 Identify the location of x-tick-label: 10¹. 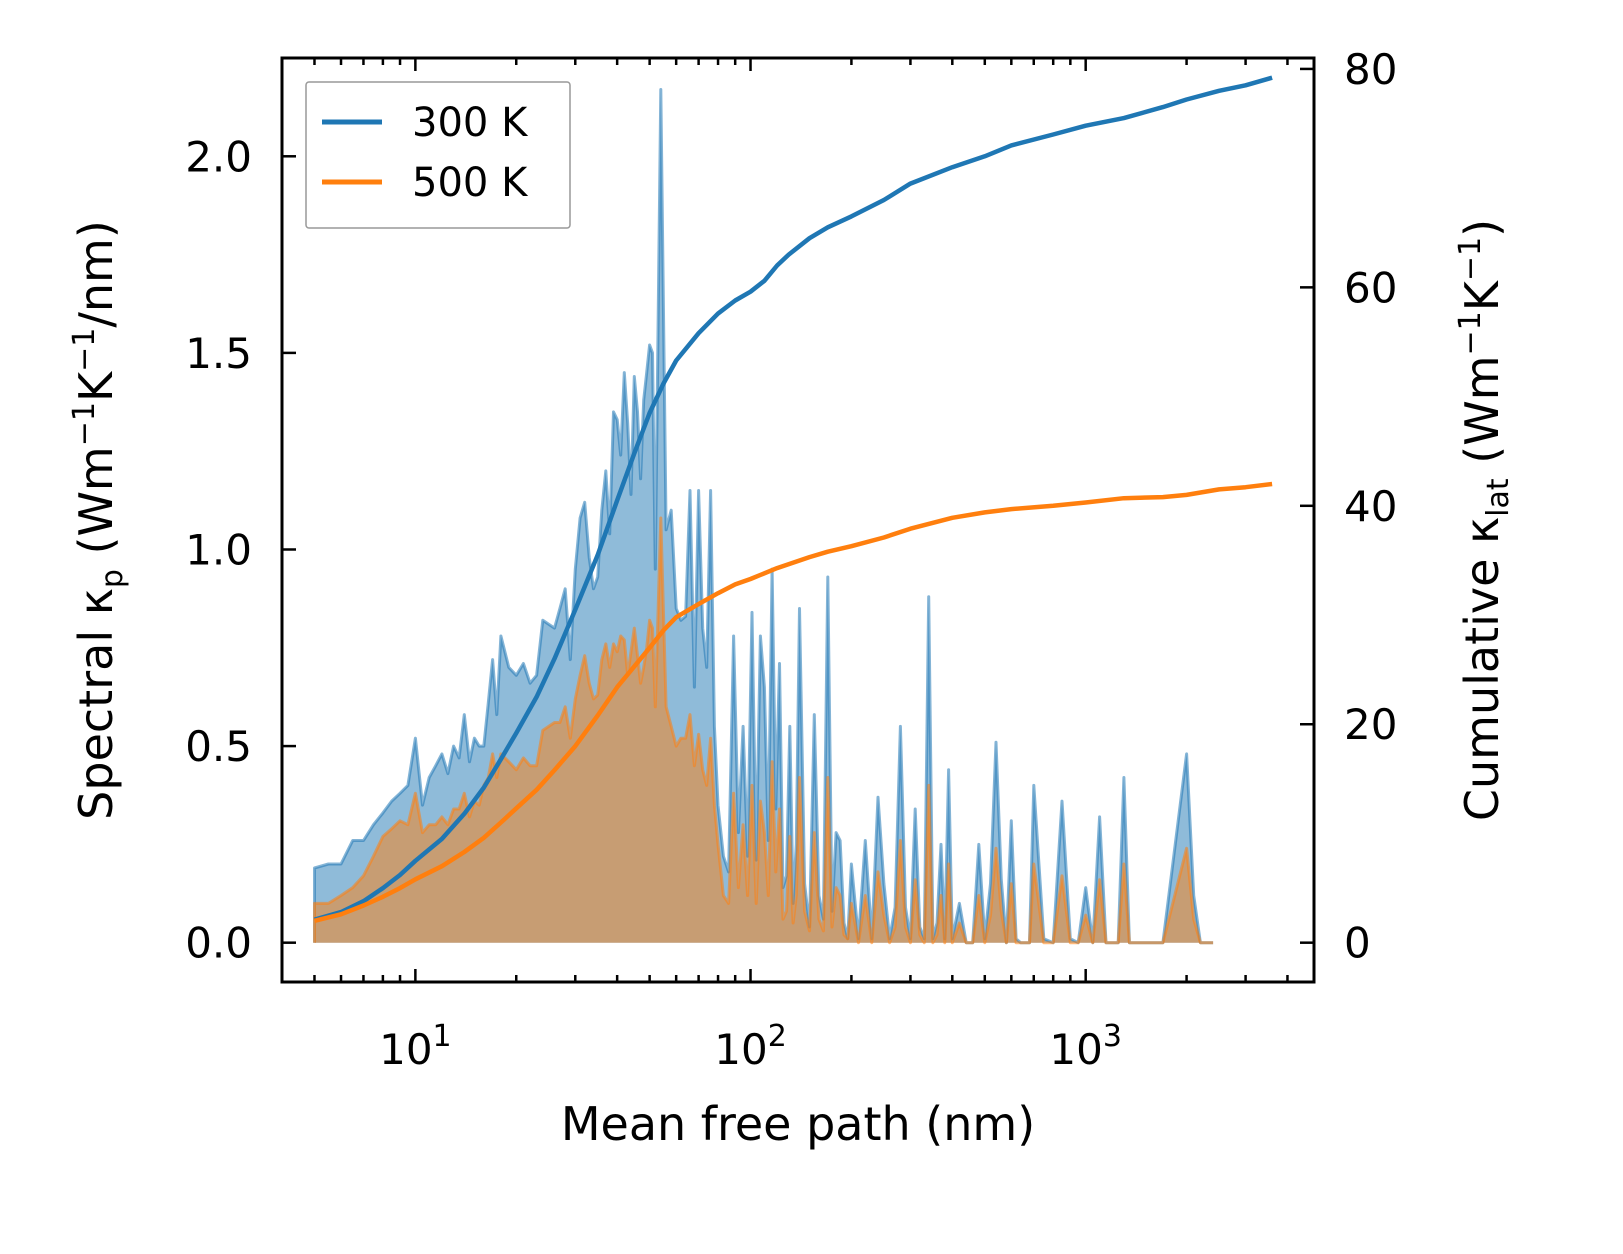
(415, 1046).